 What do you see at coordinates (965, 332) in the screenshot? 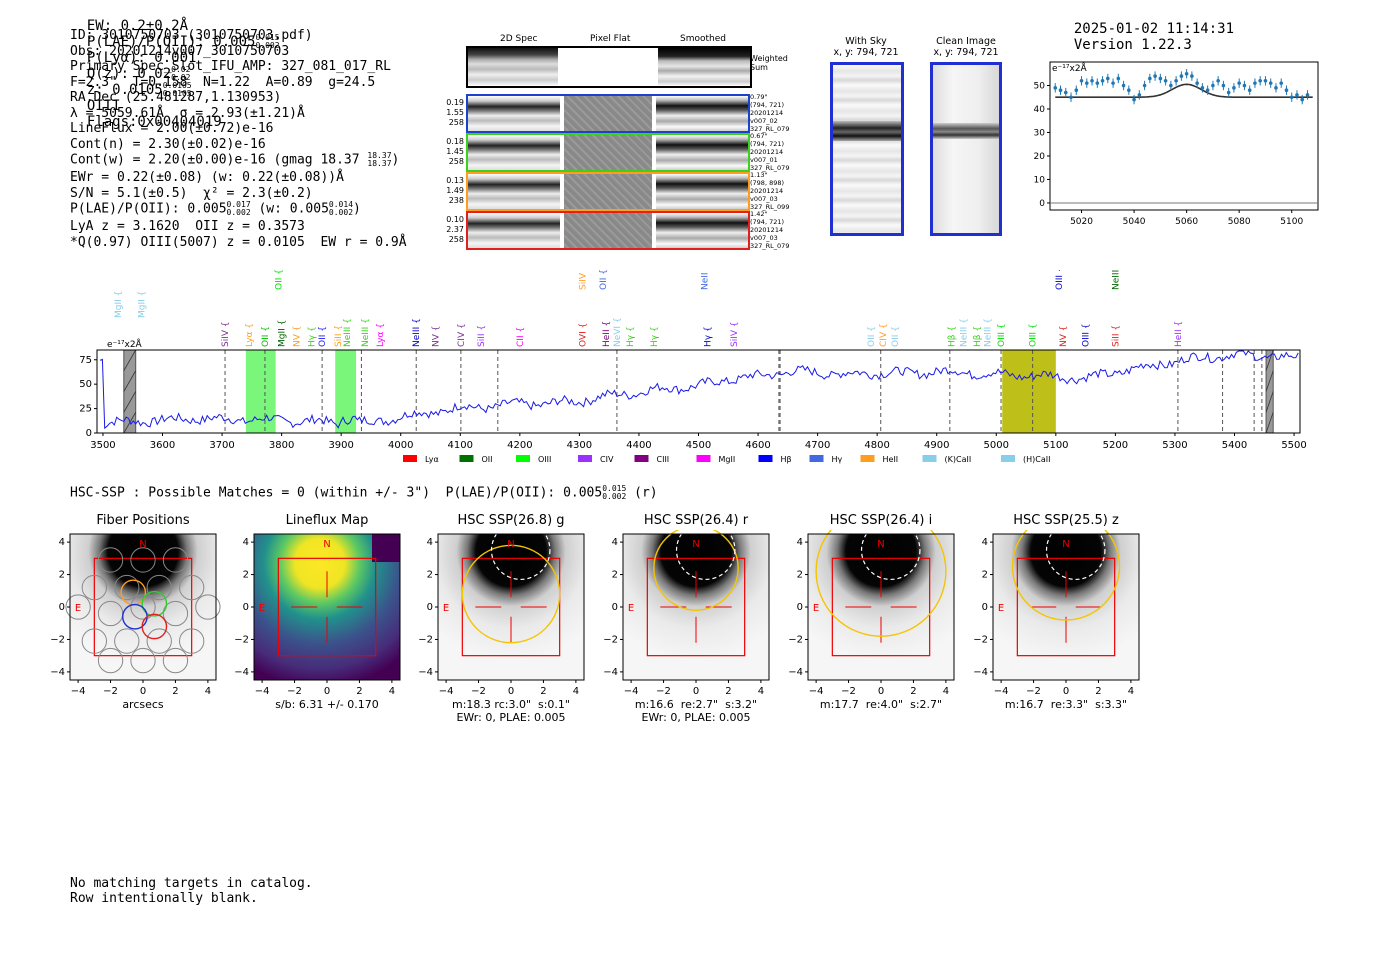
I see `spec-line-label: NeIII {` at bounding box center [965, 332].